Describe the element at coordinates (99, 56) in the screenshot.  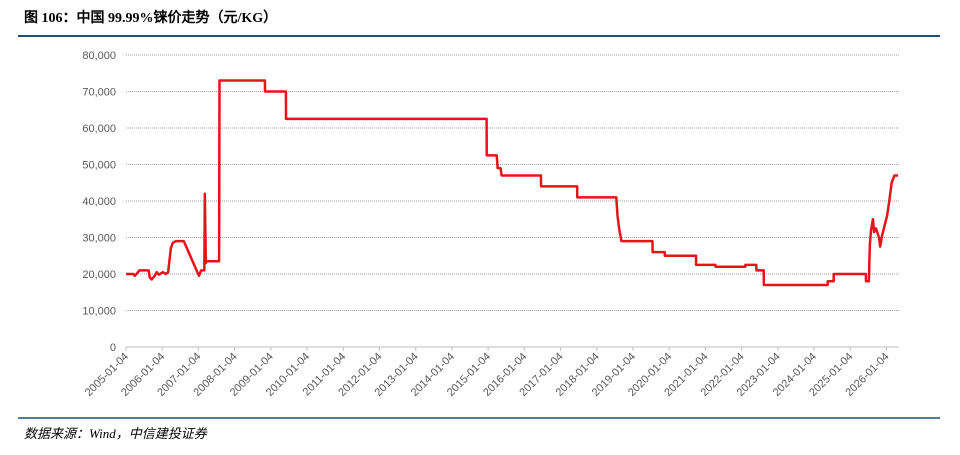
I see `y-tick-label: 80,000` at that location.